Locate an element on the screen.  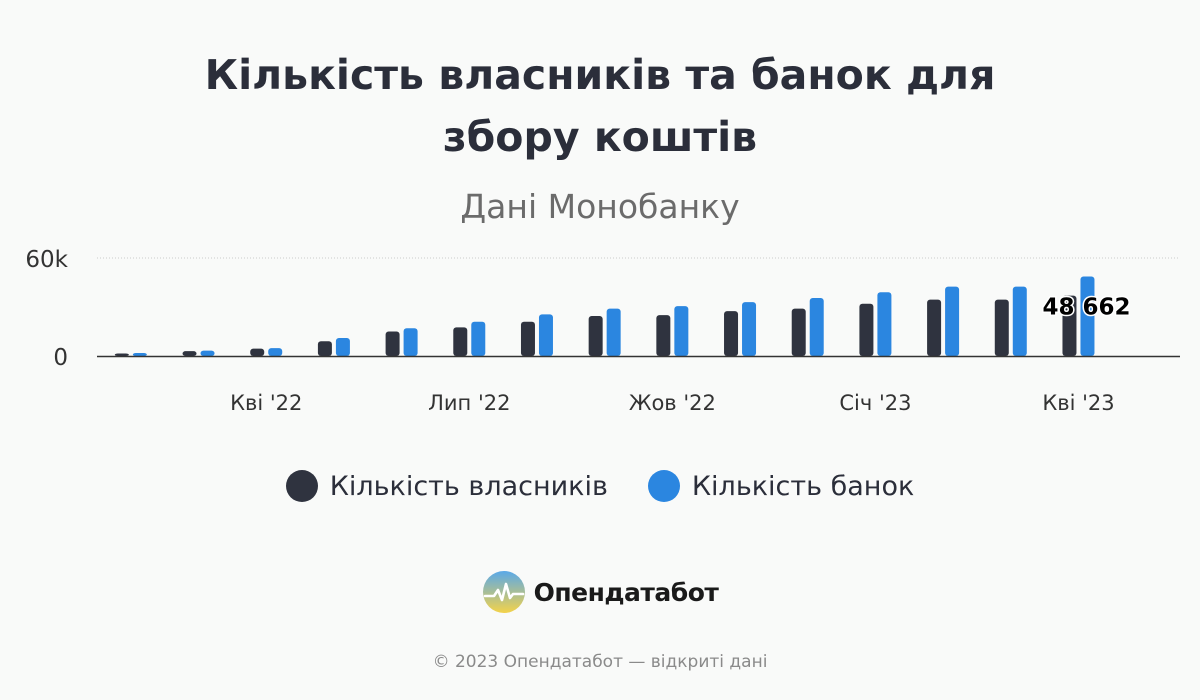
legend-item-owners: Кількість власників is located at coordinates (446, 486).